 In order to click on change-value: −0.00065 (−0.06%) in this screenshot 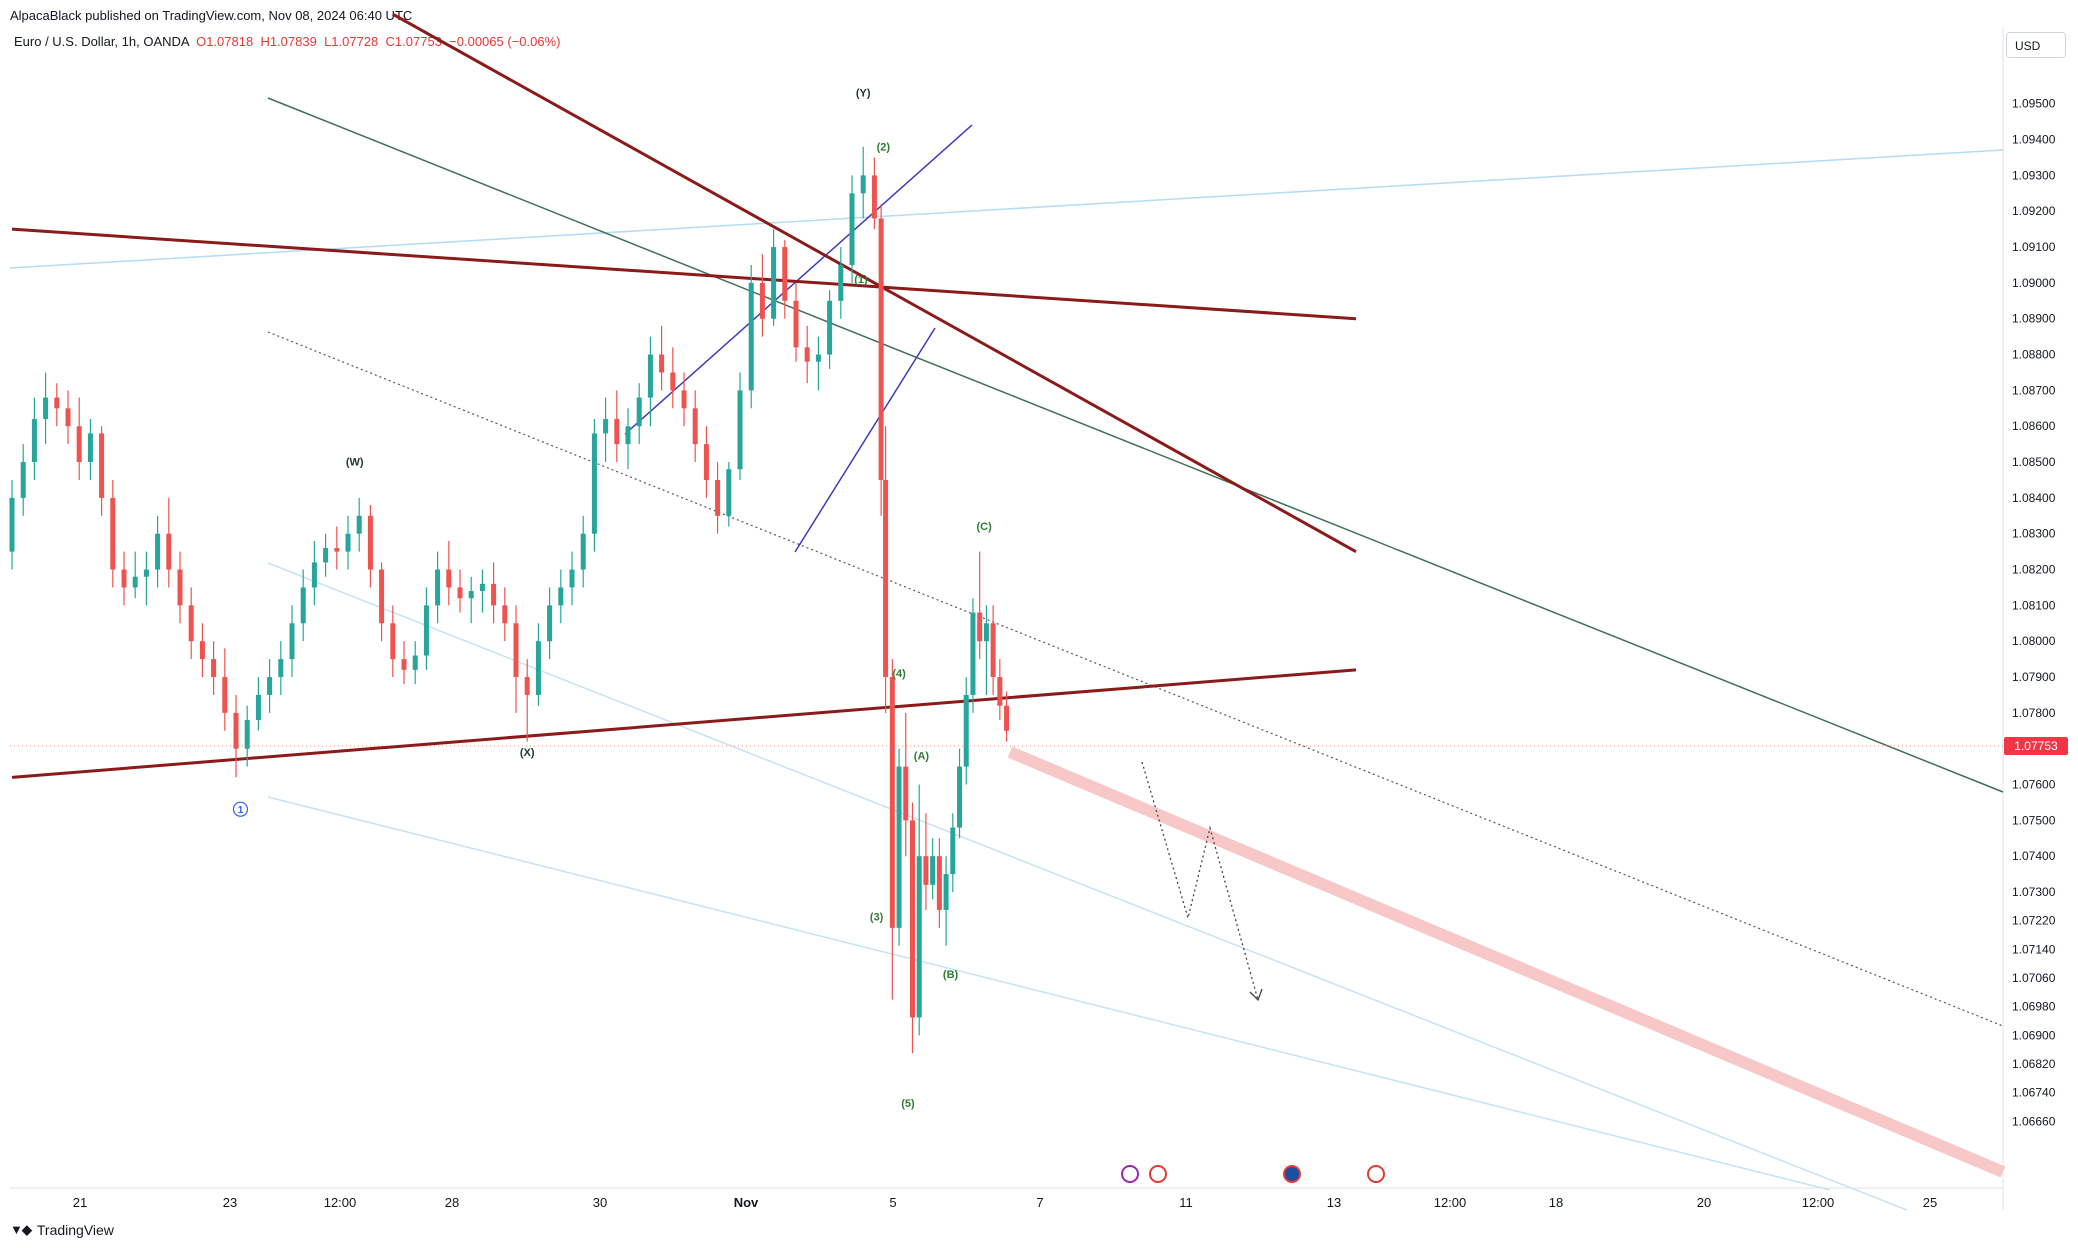, I will do `click(505, 41)`.